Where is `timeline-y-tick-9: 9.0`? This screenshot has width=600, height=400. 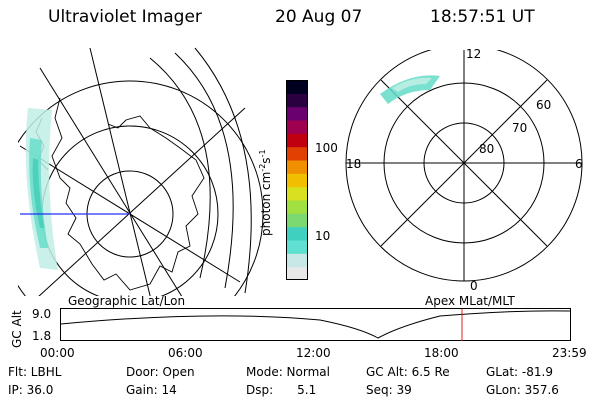 timeline-y-tick-9: 9.0 is located at coordinates (42, 314).